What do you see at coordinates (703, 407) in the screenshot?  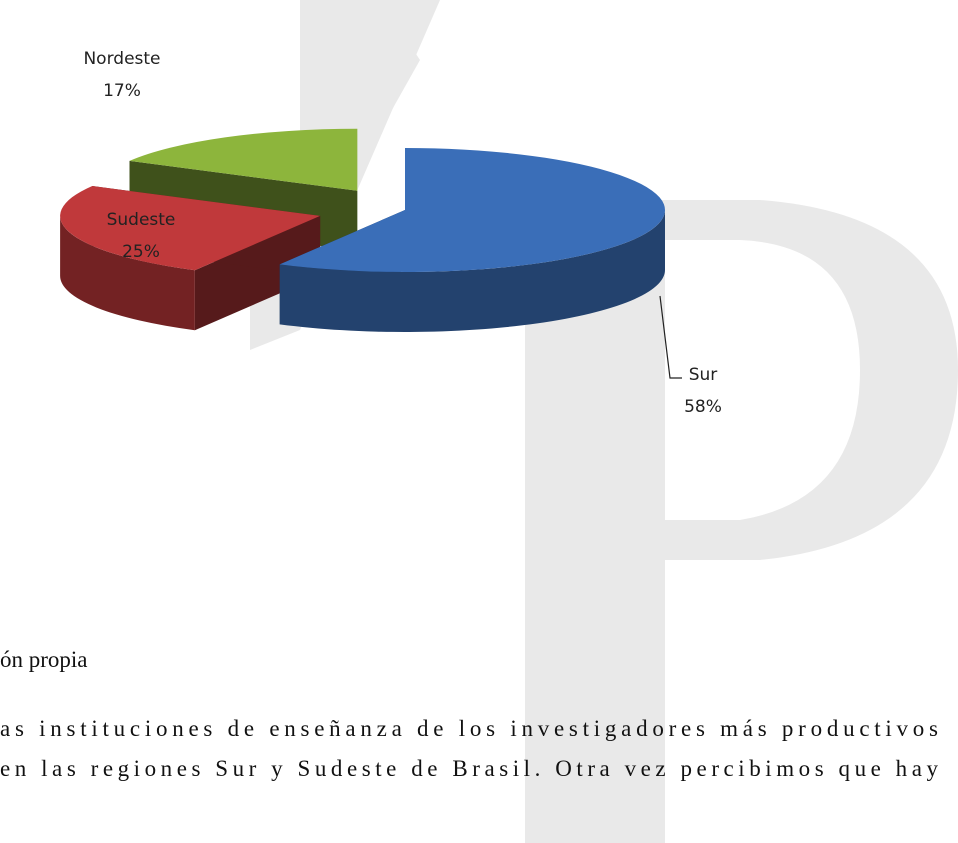 I see `slice-value-label: 58%` at bounding box center [703, 407].